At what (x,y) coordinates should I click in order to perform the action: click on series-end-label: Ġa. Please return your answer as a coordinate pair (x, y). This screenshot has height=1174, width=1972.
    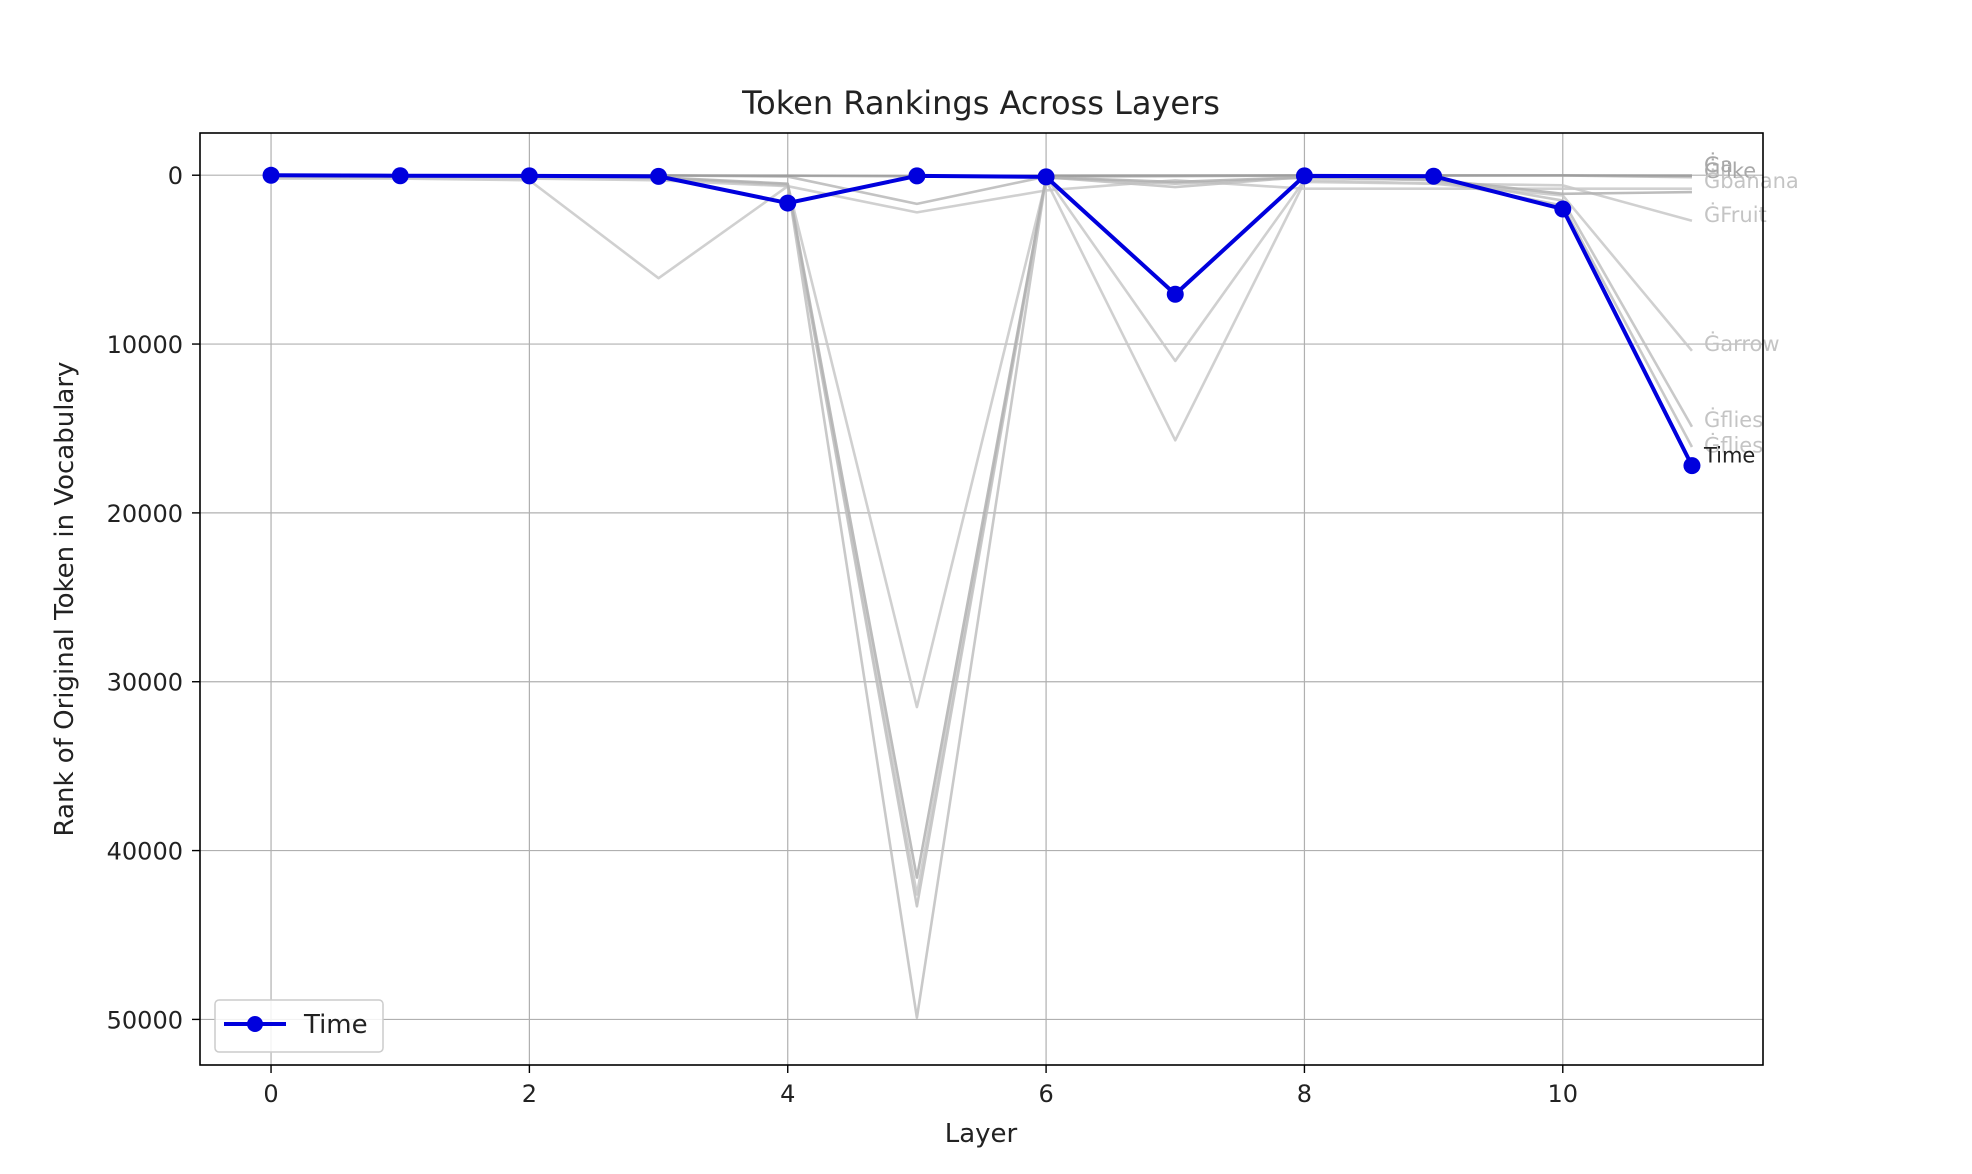
    Looking at the image, I should click on (1718, 164).